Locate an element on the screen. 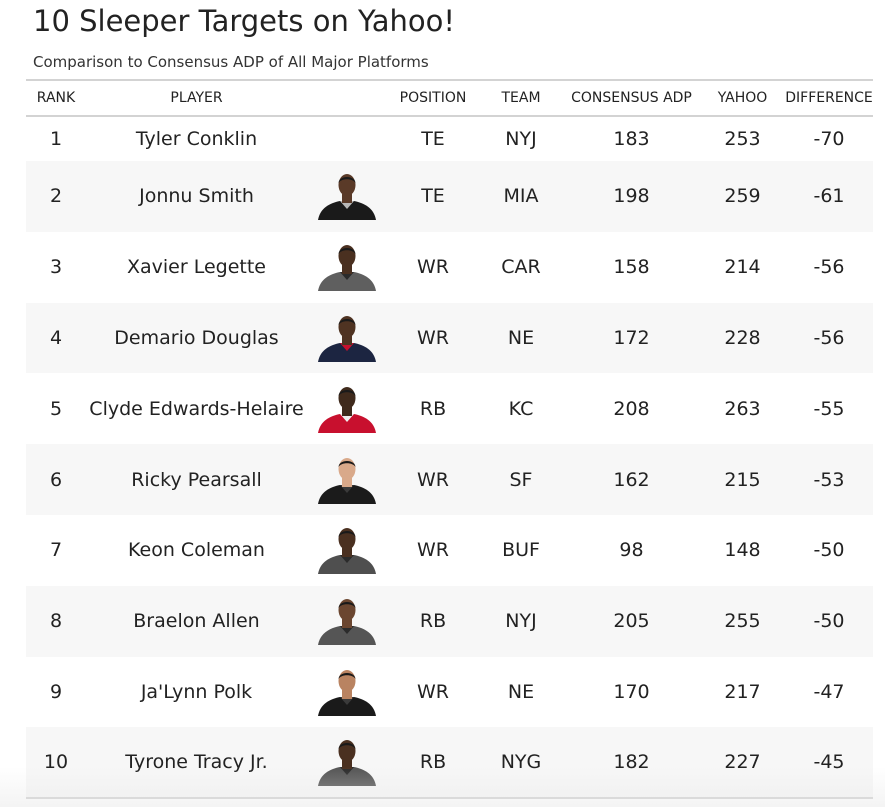 The image size is (885, 807). table-row: 9 Ja'Lynn Polk WR NE 170 217 -47 is located at coordinates (449, 692).